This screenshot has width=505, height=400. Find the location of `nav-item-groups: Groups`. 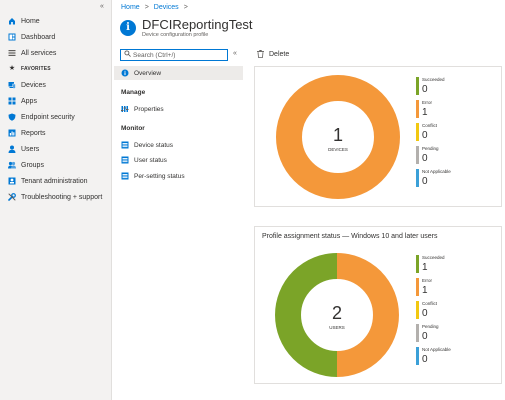

nav-item-groups: Groups is located at coordinates (56, 165).